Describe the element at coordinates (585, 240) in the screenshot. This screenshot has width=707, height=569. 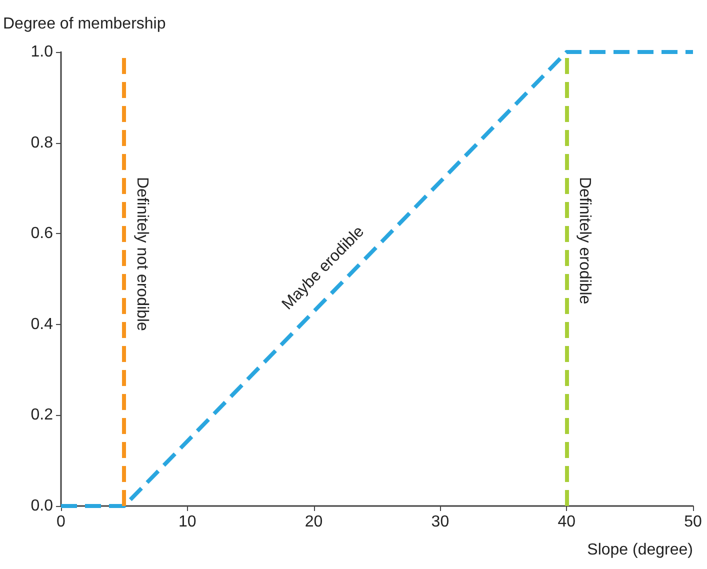
I see `ref-line-label: Definitely erodible` at that location.